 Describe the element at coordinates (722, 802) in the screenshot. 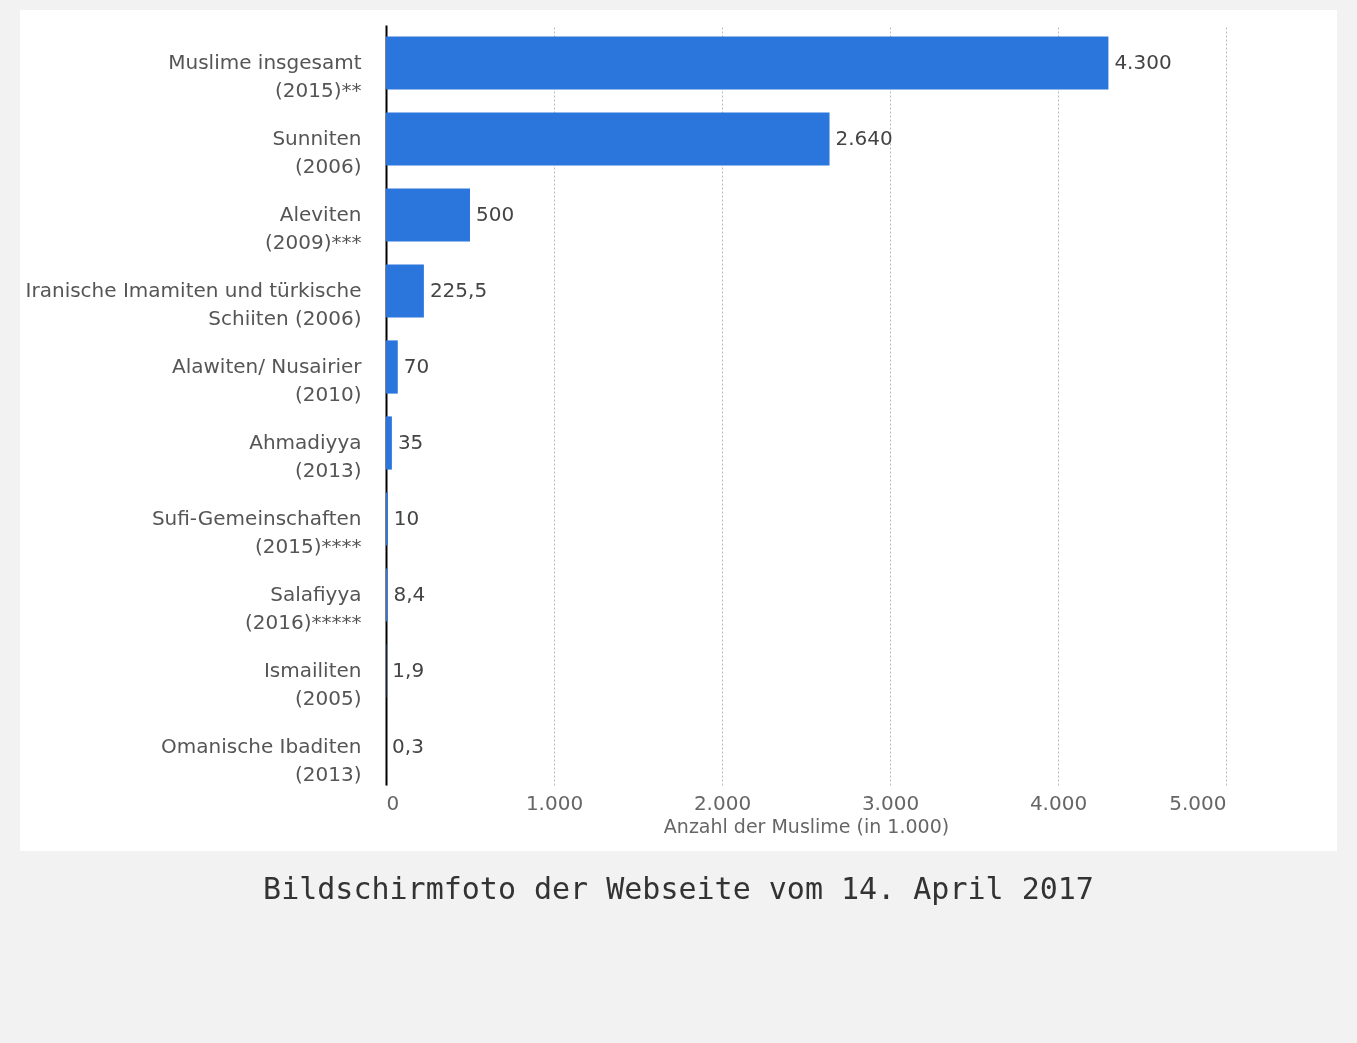

I see `x-tick-label: 2.000` at that location.